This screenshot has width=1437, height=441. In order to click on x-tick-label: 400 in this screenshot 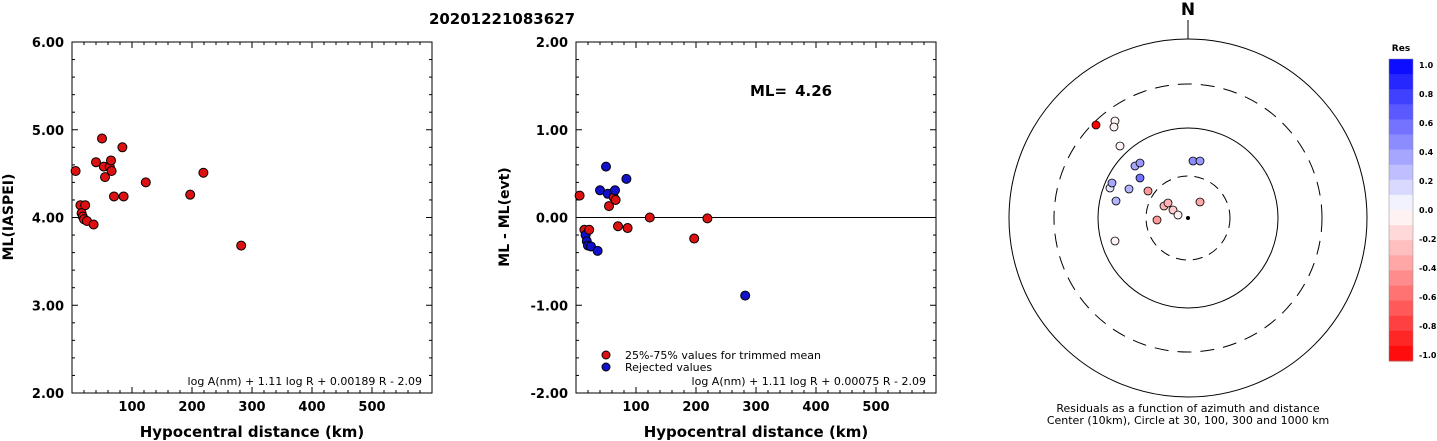, I will do `click(311, 407)`.